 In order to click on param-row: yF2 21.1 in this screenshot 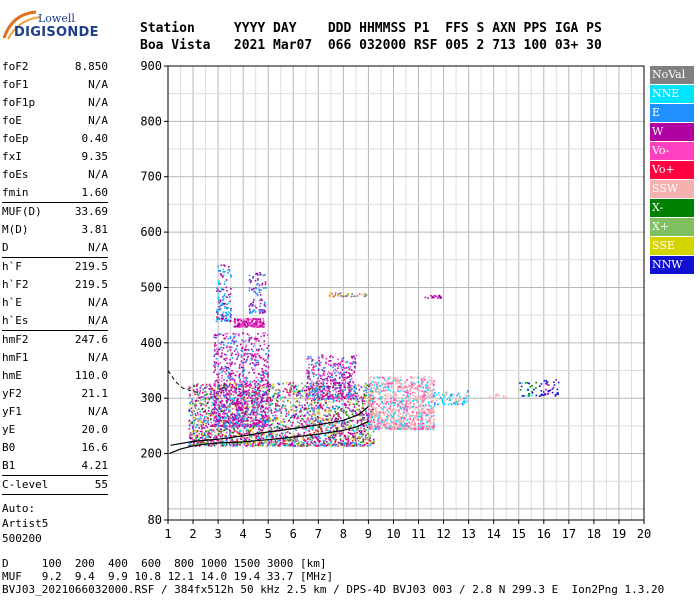, I will do `click(55, 394)`.